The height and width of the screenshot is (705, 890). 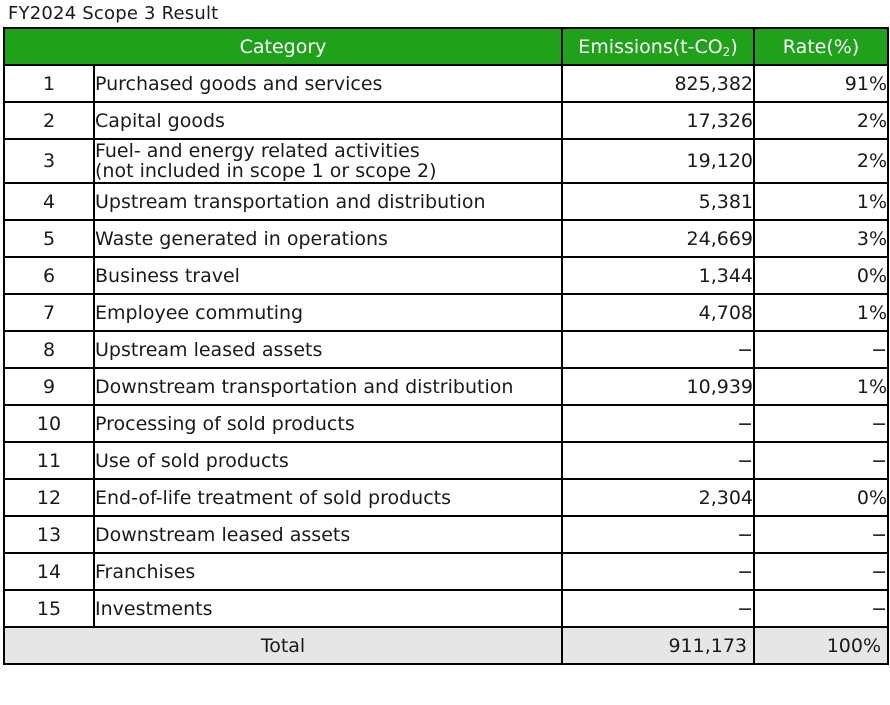 I want to click on table-row: 8 Upstream leased assets − −, so click(x=446, y=349).